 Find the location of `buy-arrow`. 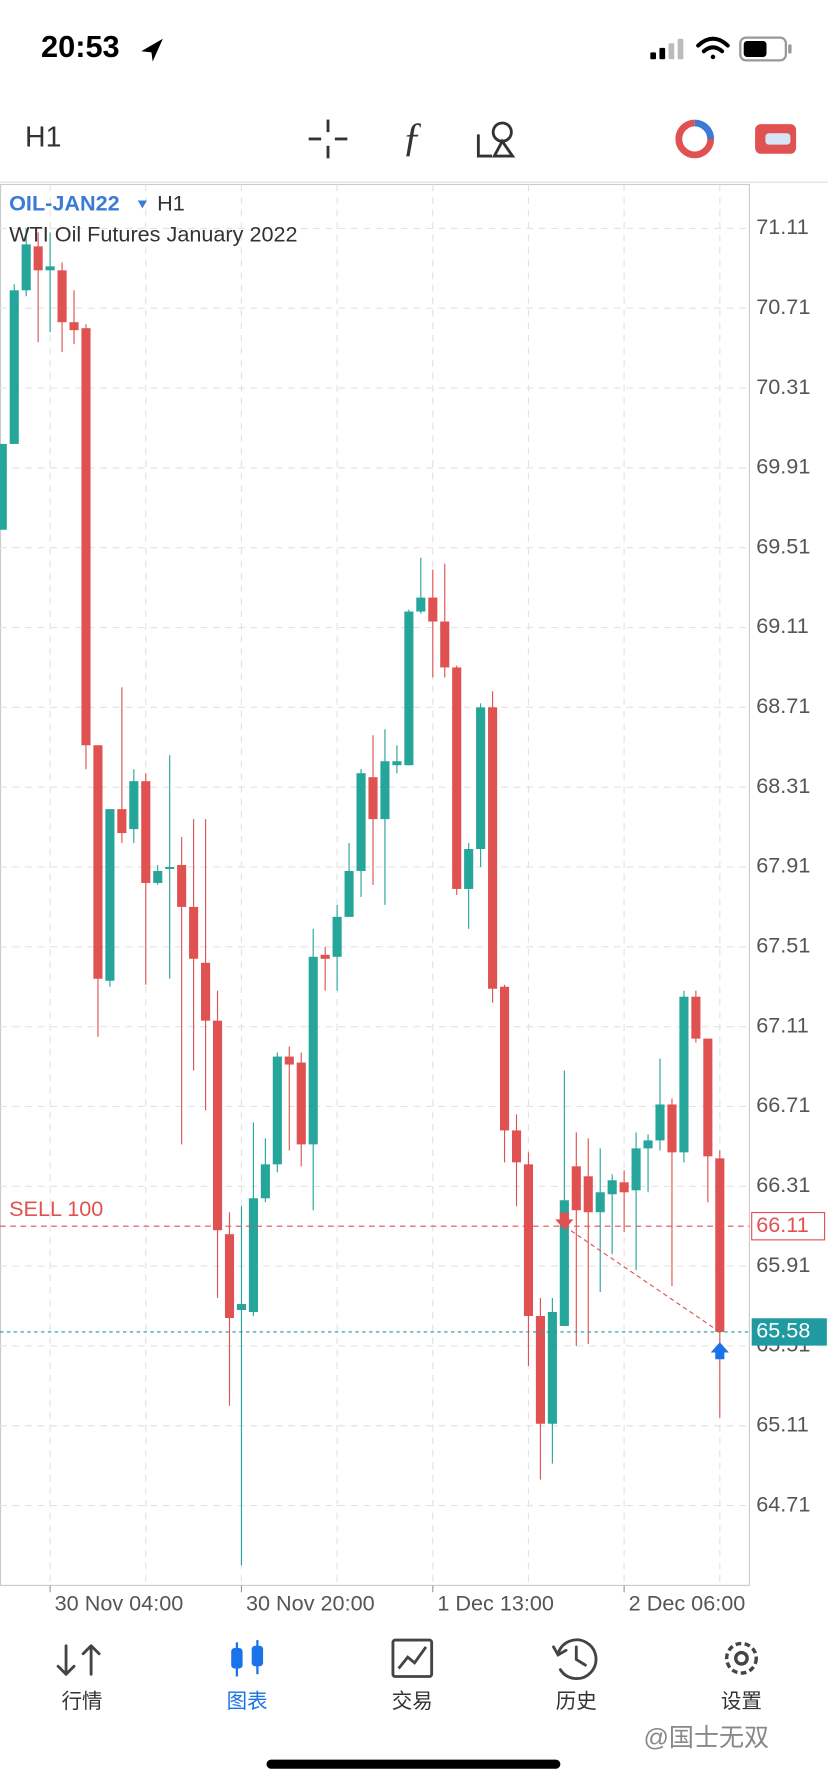

buy-arrow is located at coordinates (719, 1351).